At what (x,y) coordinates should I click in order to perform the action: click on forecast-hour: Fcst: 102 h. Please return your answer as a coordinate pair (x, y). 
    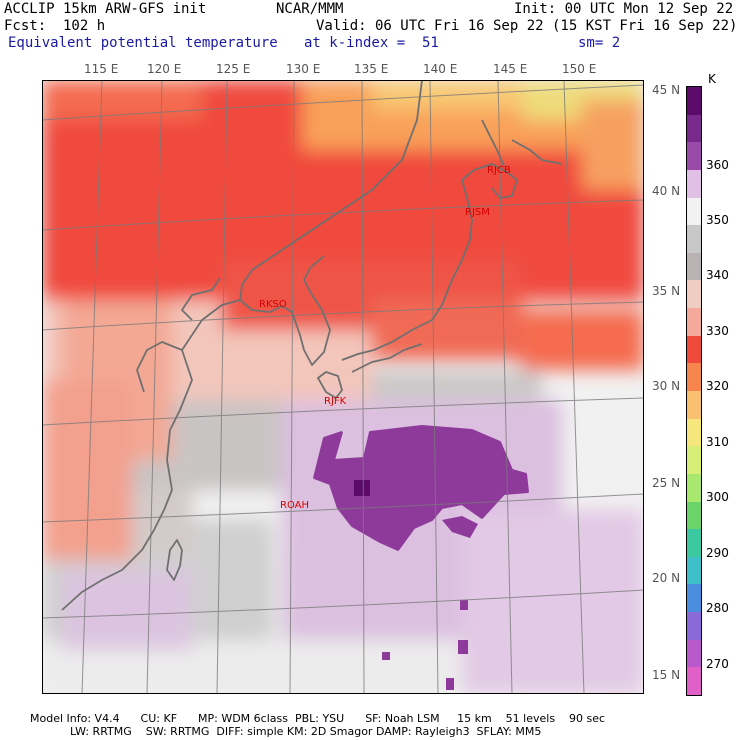
    Looking at the image, I should click on (55, 26).